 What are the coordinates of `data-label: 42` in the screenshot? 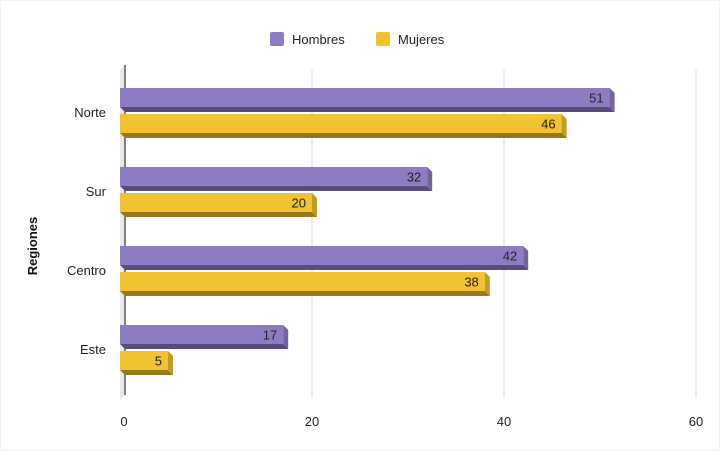 It's located at (510, 256).